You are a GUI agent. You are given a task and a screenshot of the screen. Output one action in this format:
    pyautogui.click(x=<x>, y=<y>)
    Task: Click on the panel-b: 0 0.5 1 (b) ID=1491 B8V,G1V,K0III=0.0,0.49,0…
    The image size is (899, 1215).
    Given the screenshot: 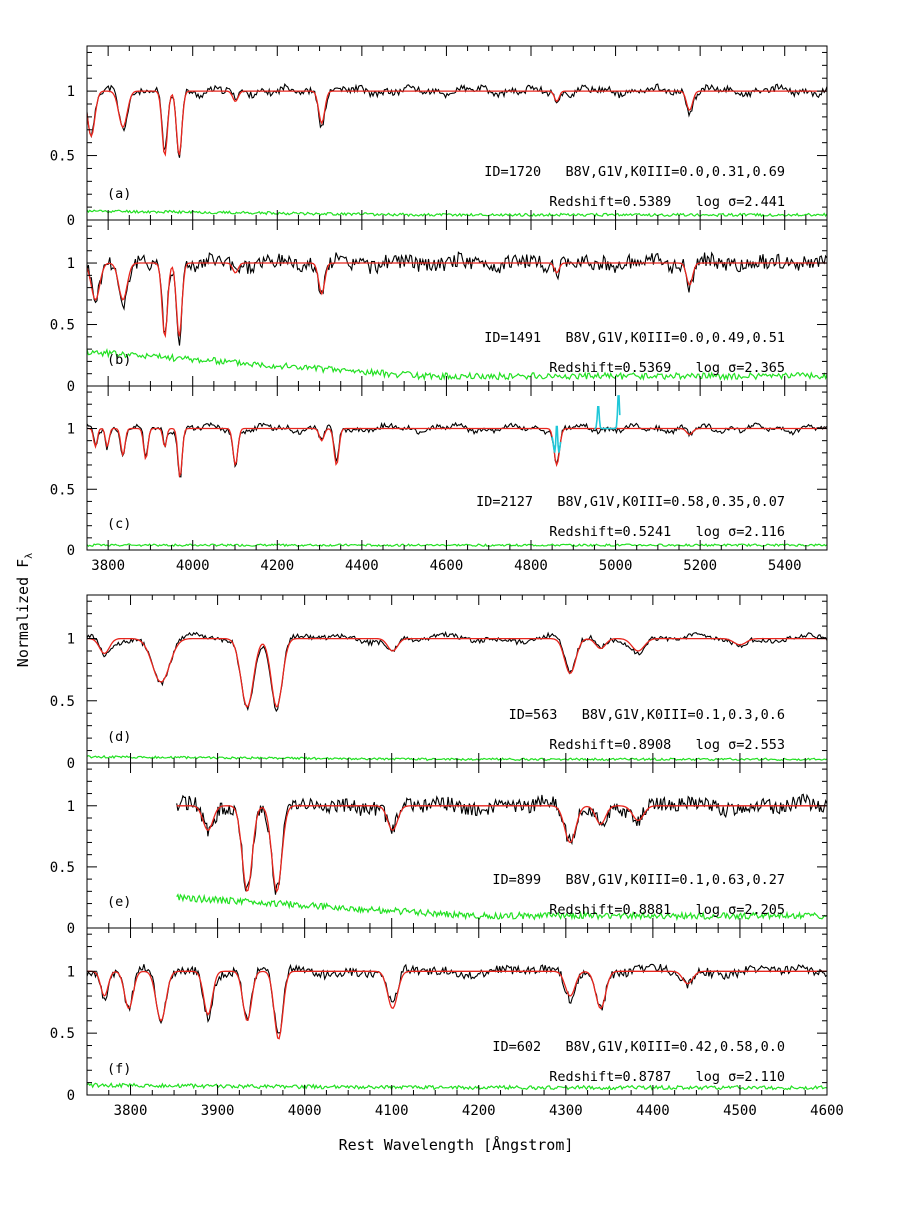 What is the action you would take?
    pyautogui.click(x=439, y=307)
    